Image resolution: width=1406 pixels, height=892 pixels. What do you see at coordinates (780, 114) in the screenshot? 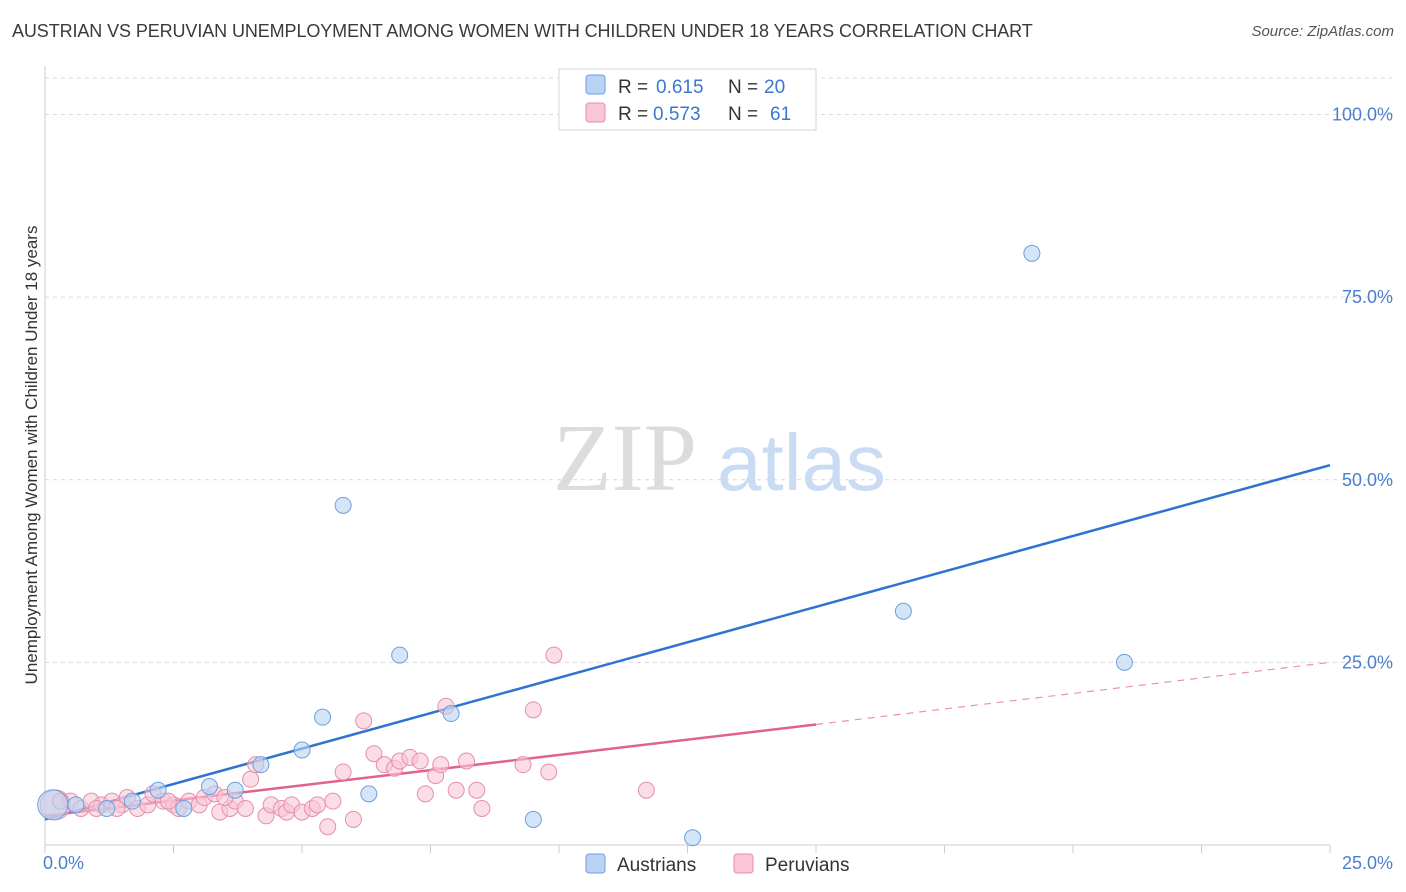
I see `legend-n-value: 61` at bounding box center [780, 114].